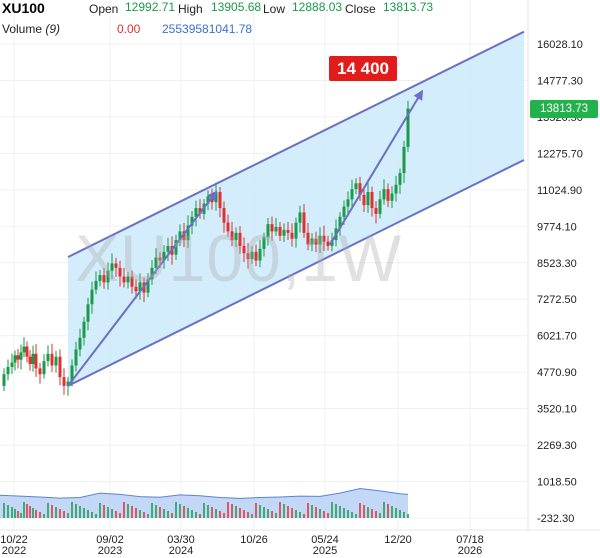  I want to click on volume-ma-line, so click(204, 493).